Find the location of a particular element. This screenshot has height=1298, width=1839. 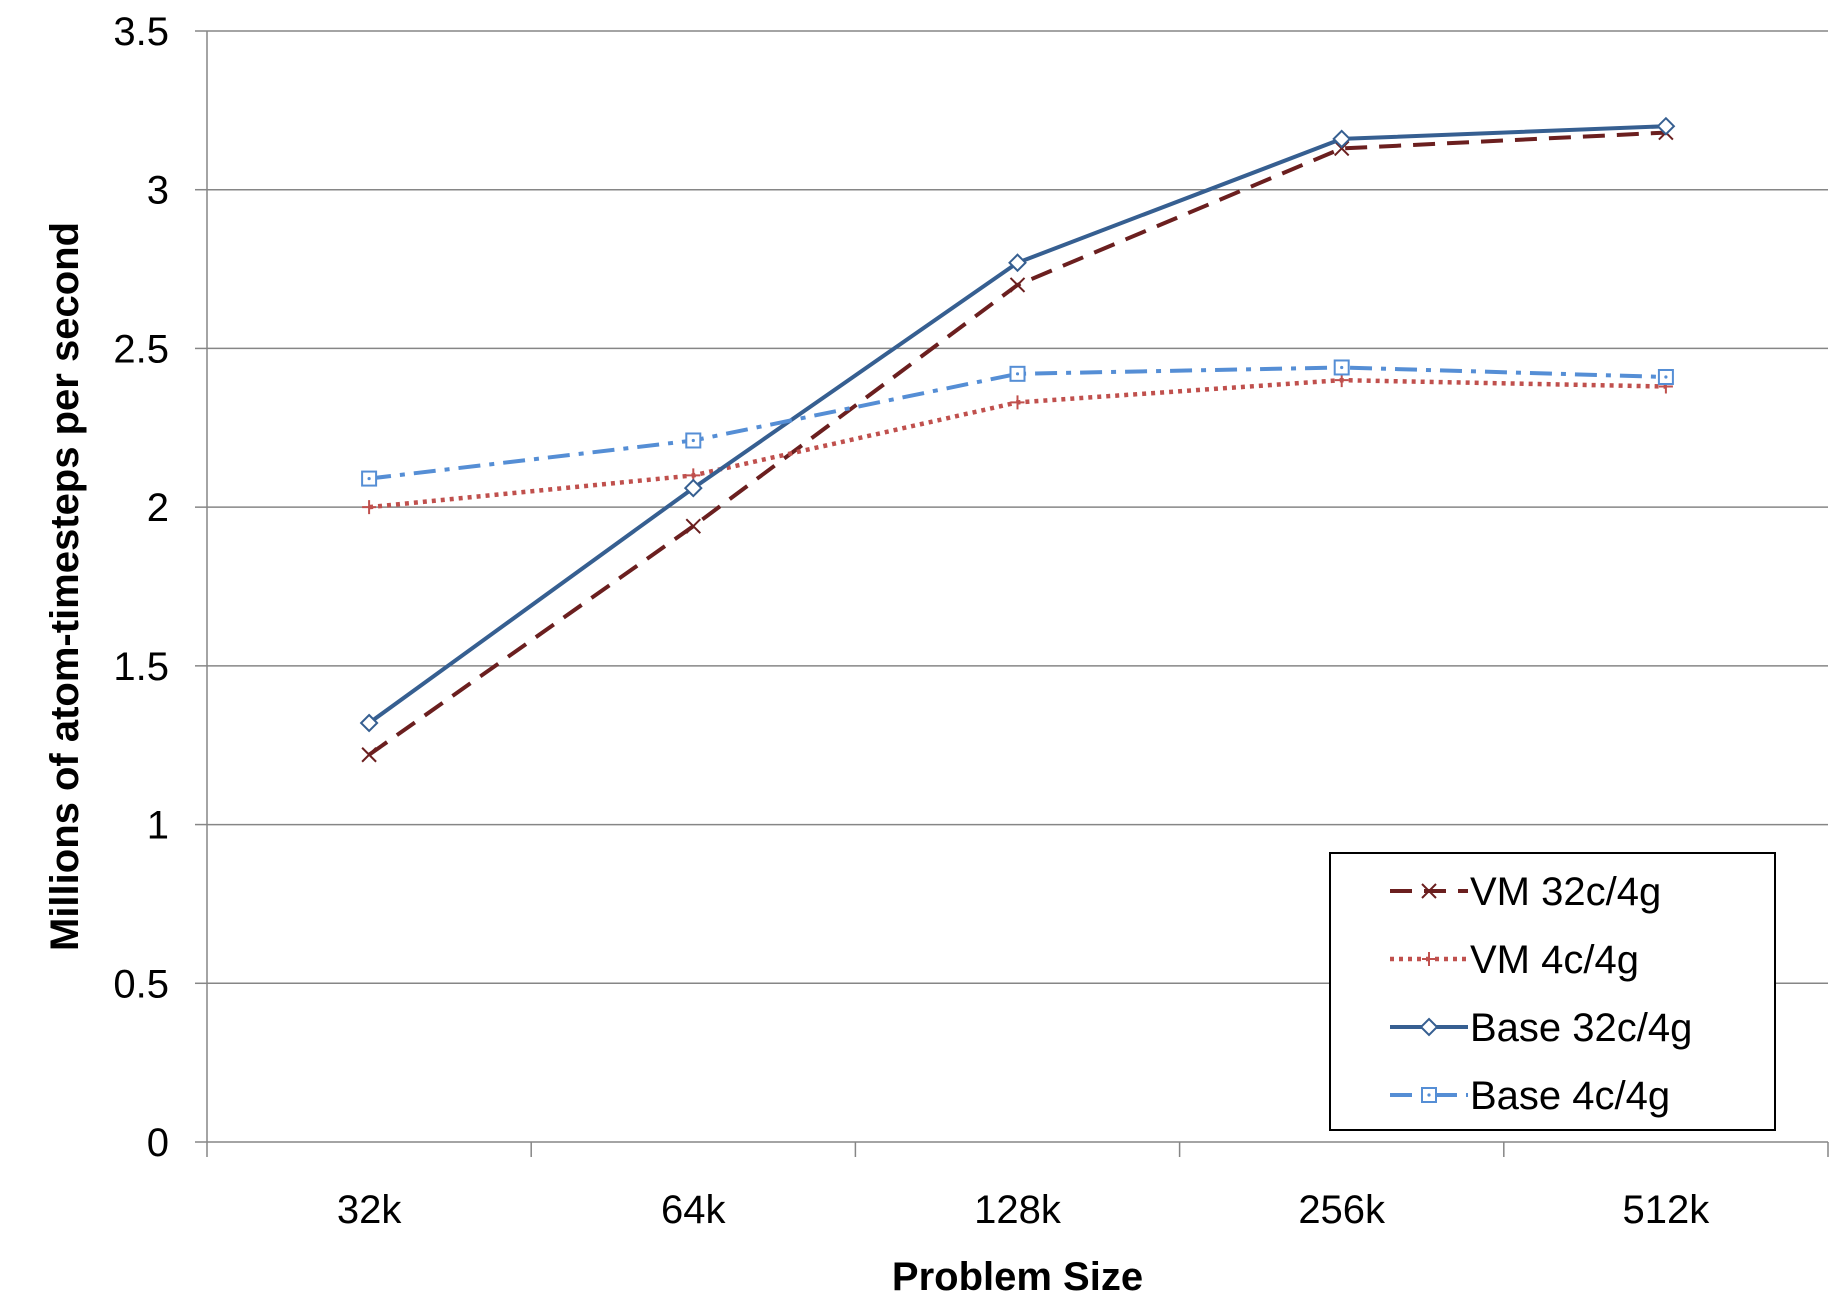

y-axis-title: Millions of atom-timesteps per second is located at coordinates (65, 586).